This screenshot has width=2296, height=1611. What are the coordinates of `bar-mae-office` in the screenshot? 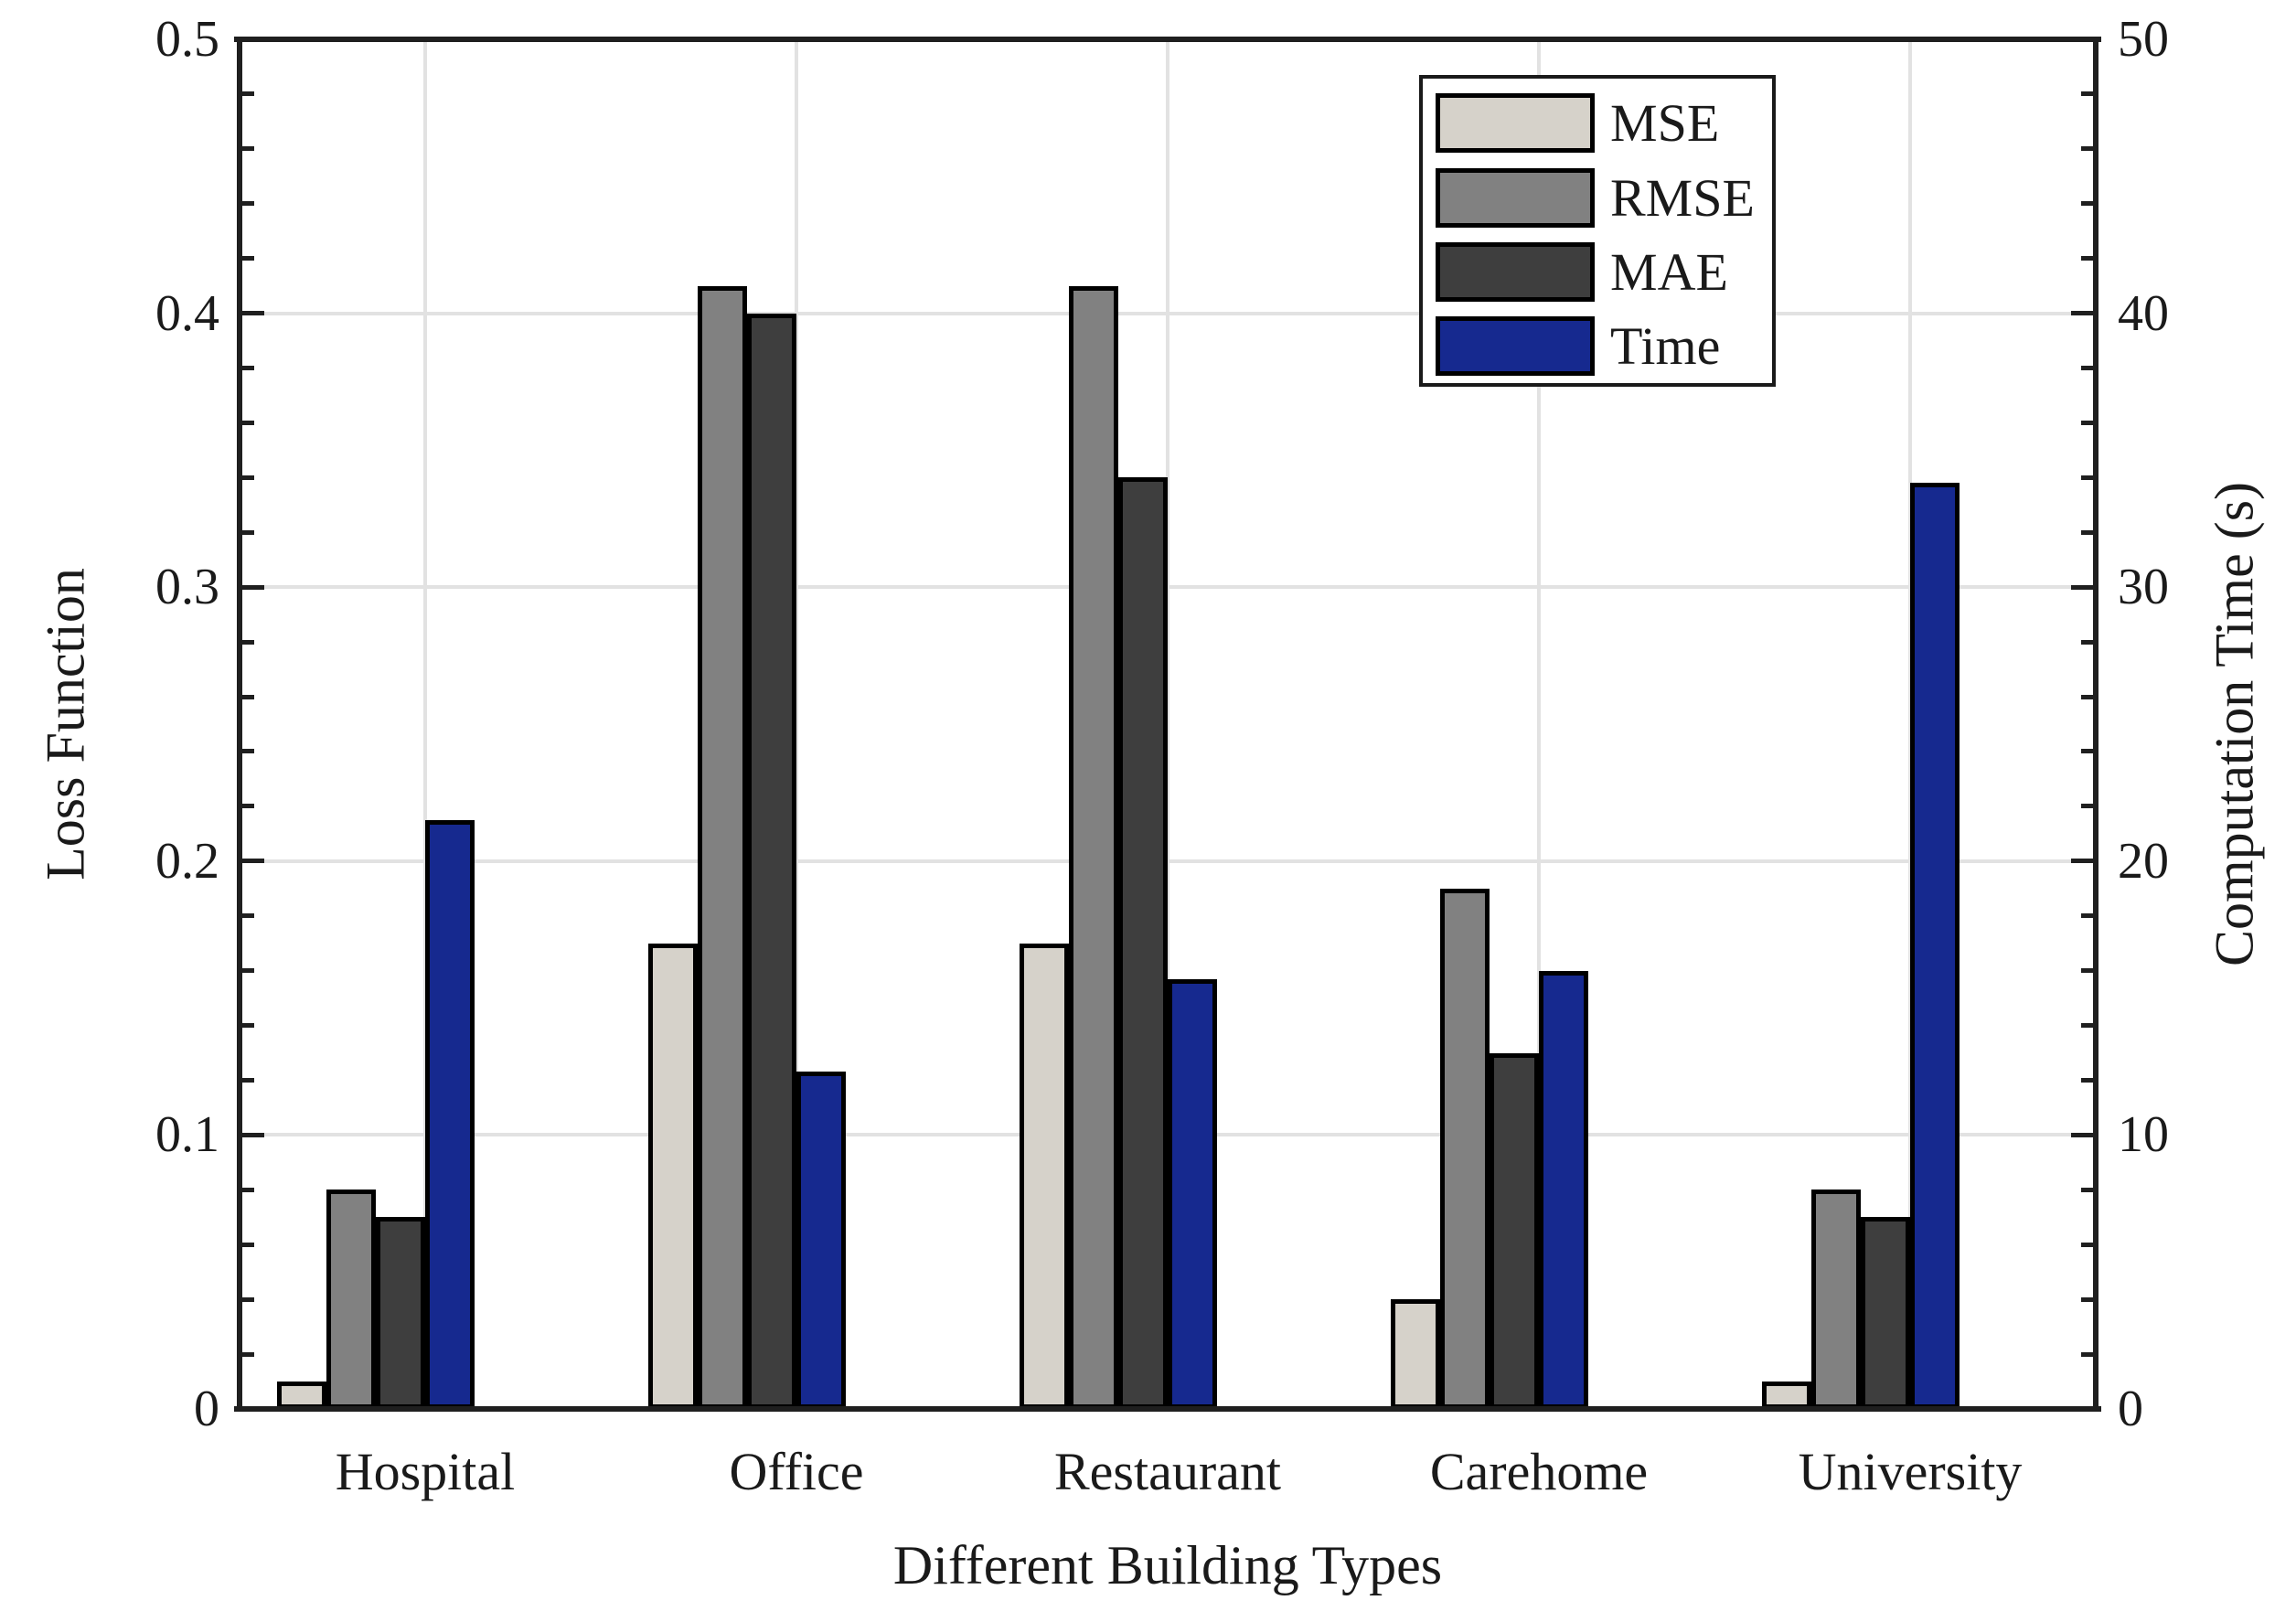 It's located at (771, 862).